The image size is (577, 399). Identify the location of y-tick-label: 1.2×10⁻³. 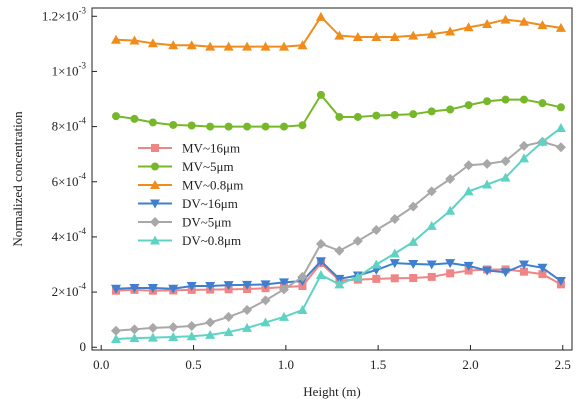
(64, 14).